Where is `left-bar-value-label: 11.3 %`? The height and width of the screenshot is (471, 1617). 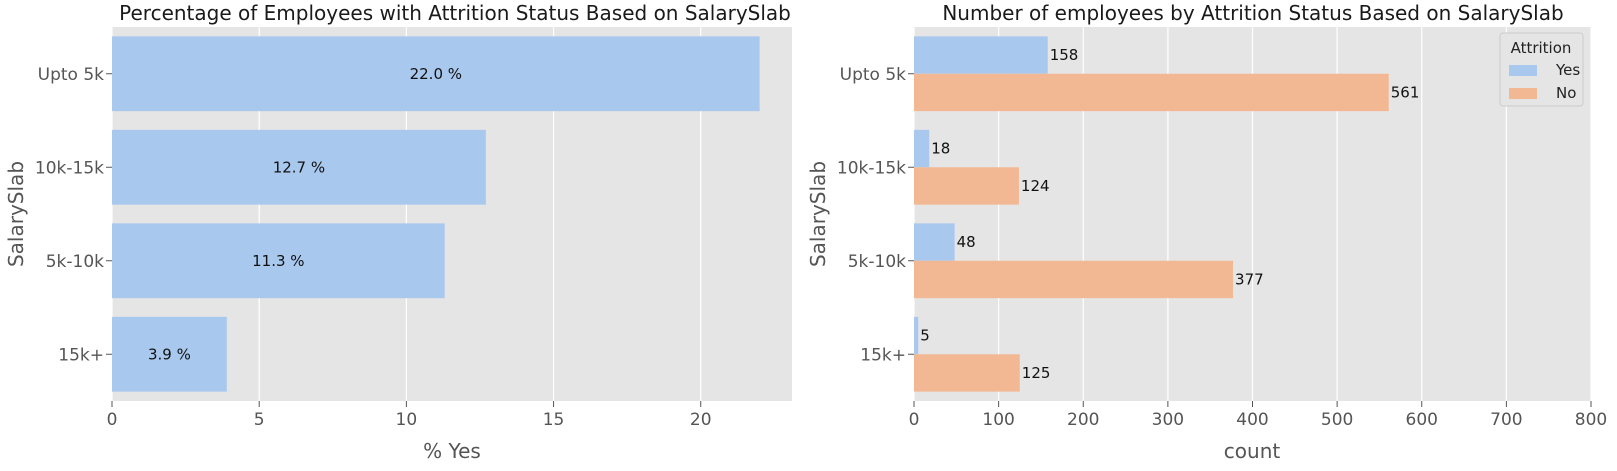 left-bar-value-label: 11.3 % is located at coordinates (278, 261).